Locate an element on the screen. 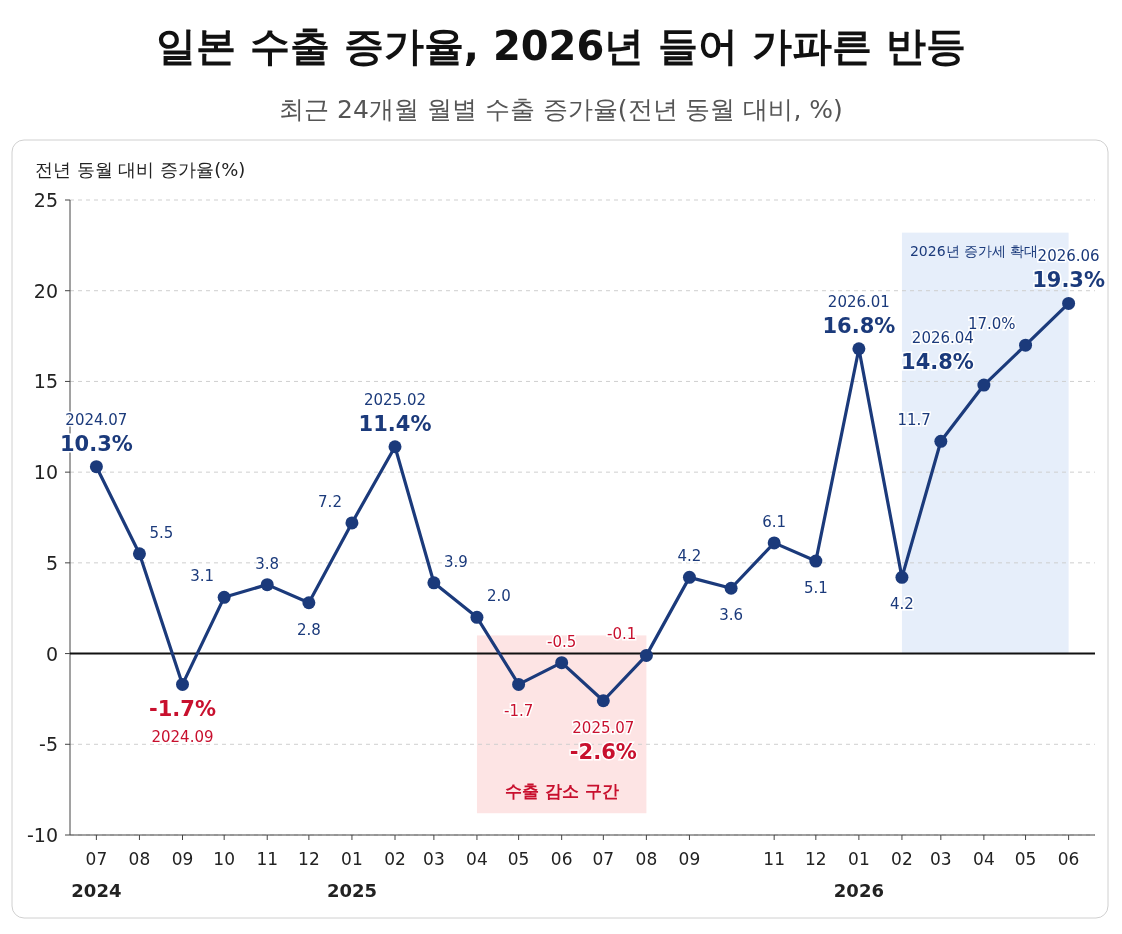 This screenshot has height=934, width=1122. data-label: -1.7 is located at coordinates (518, 711).